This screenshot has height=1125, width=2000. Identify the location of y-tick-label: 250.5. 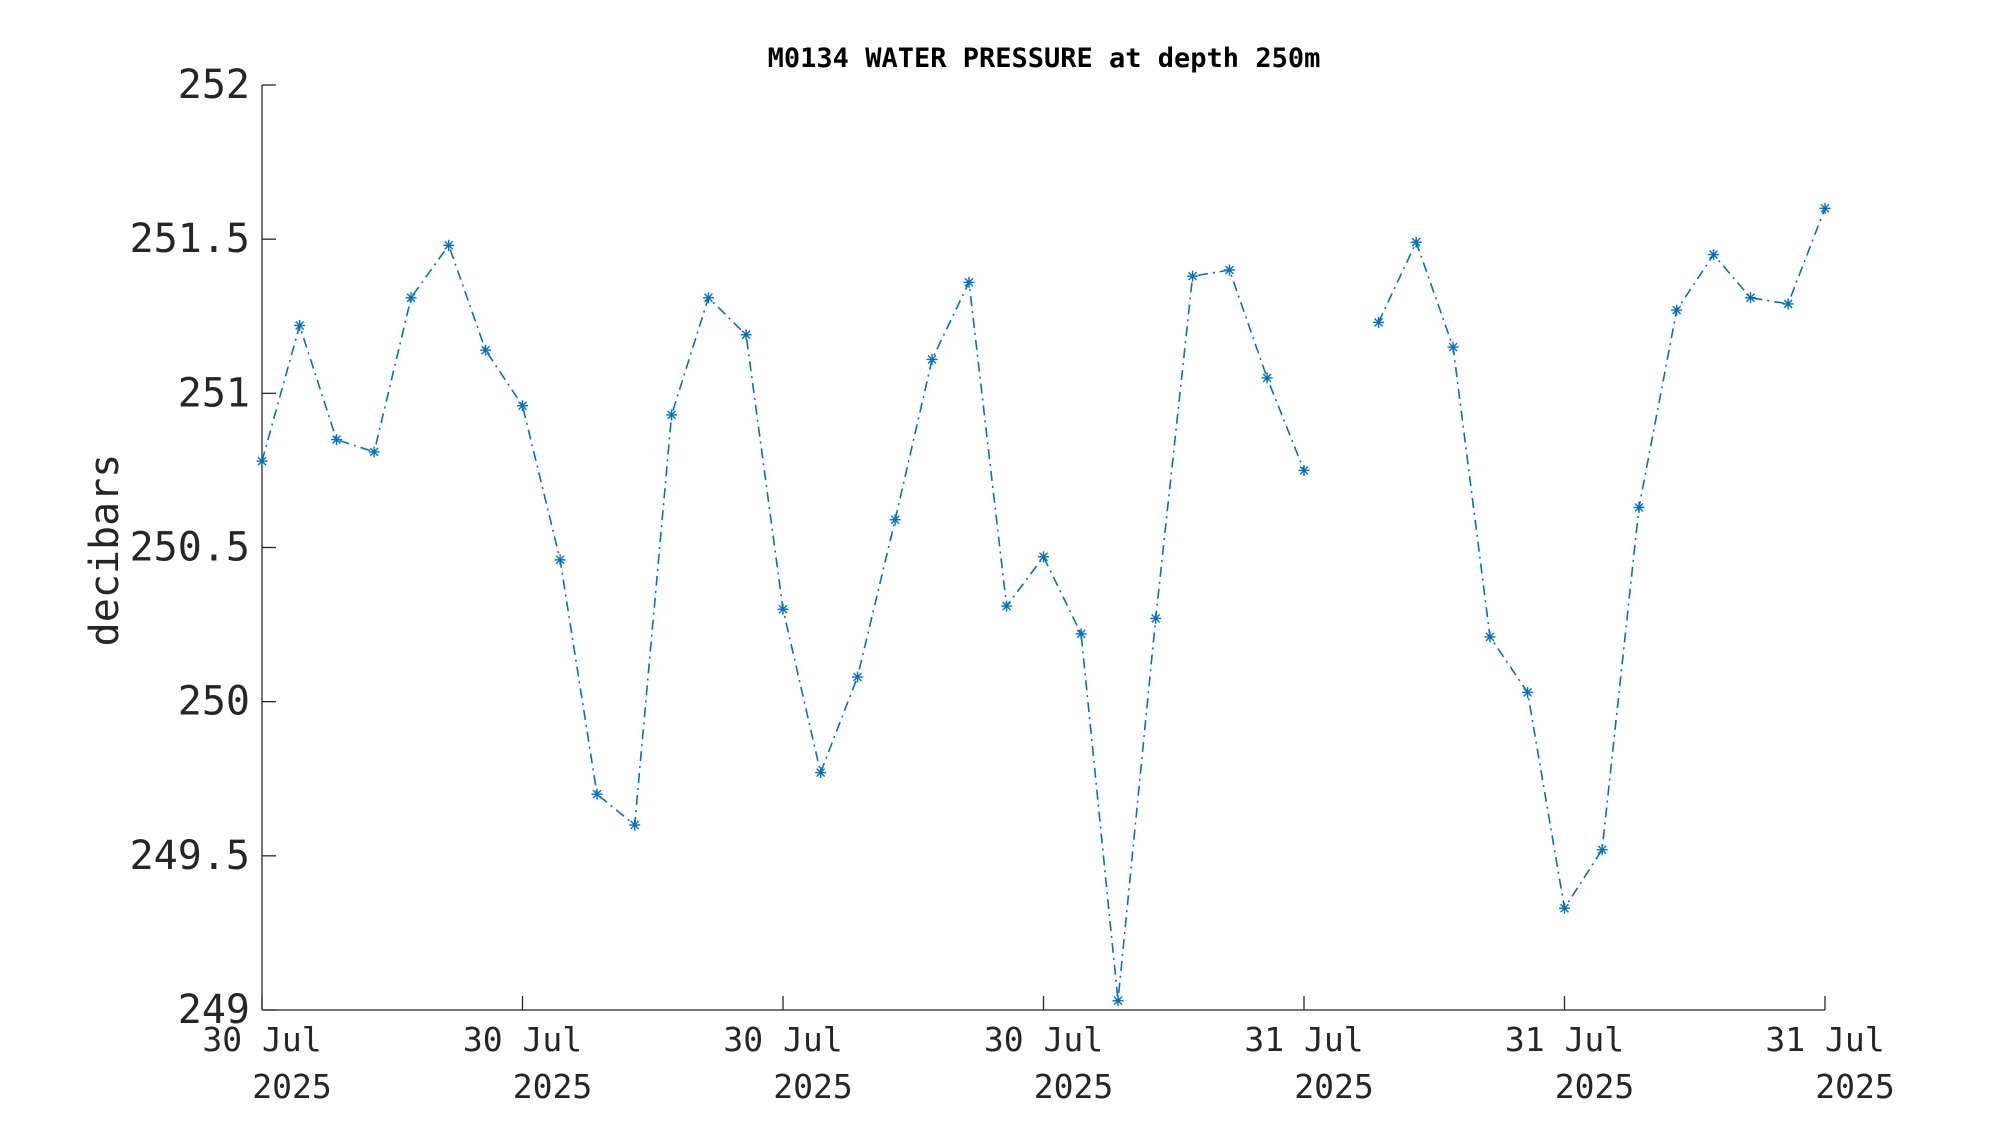
(190, 548).